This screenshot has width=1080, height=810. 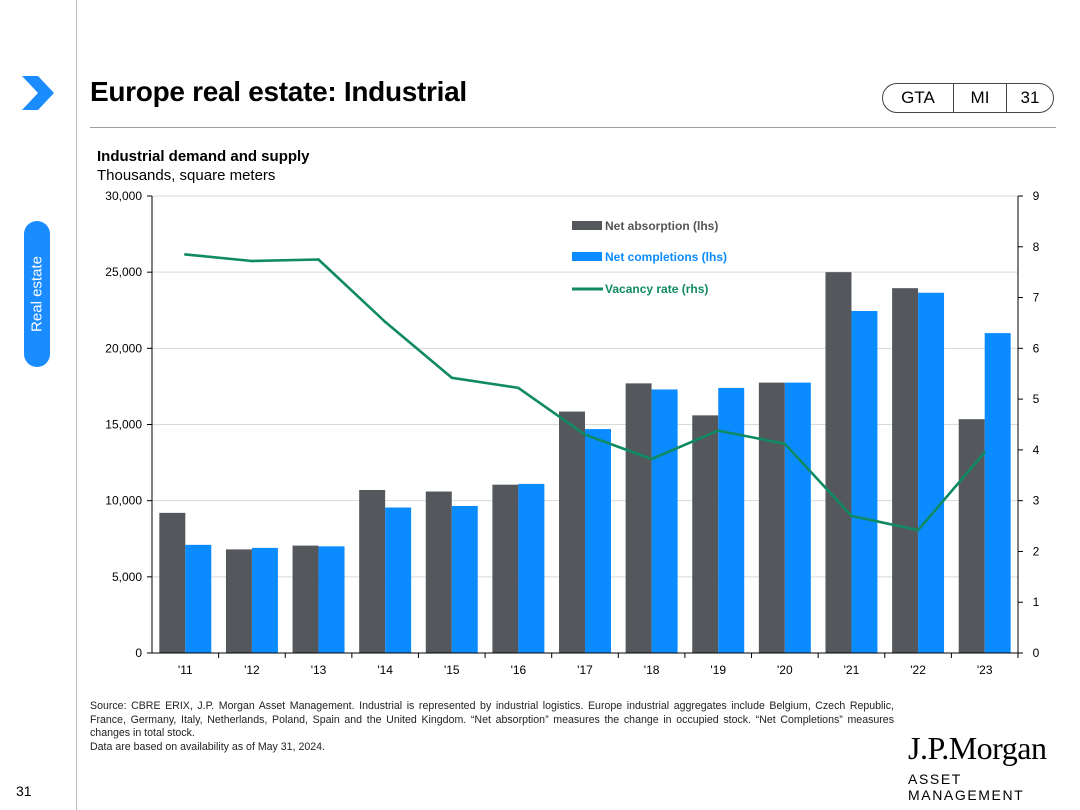 I want to click on y-right-tick-label: 6, so click(x=1036, y=348).